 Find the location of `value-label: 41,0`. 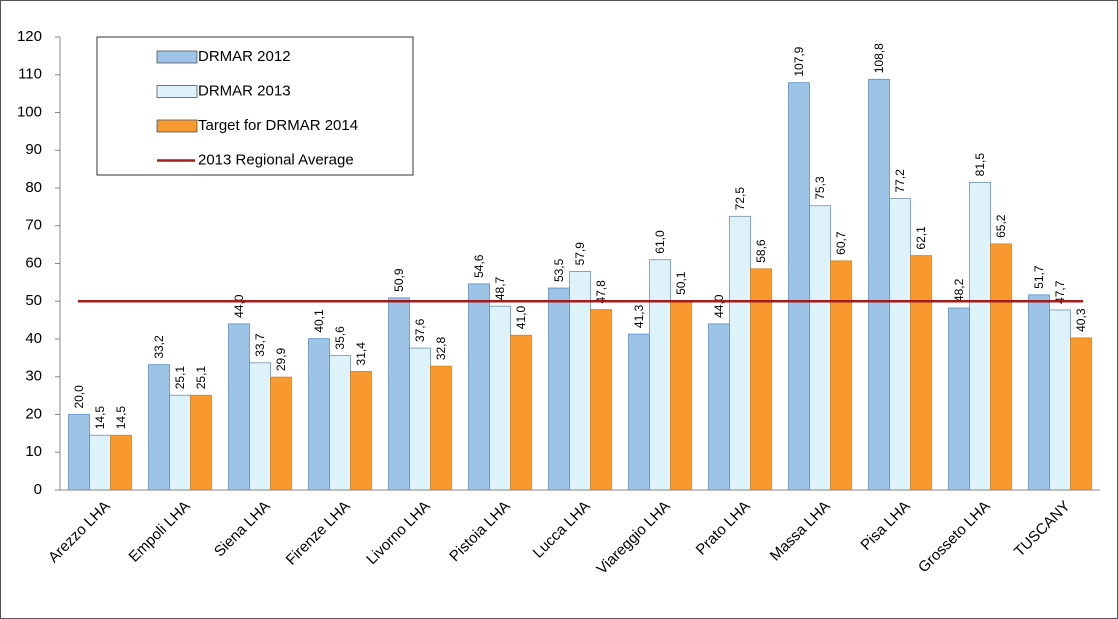

value-label: 41,0 is located at coordinates (521, 318).